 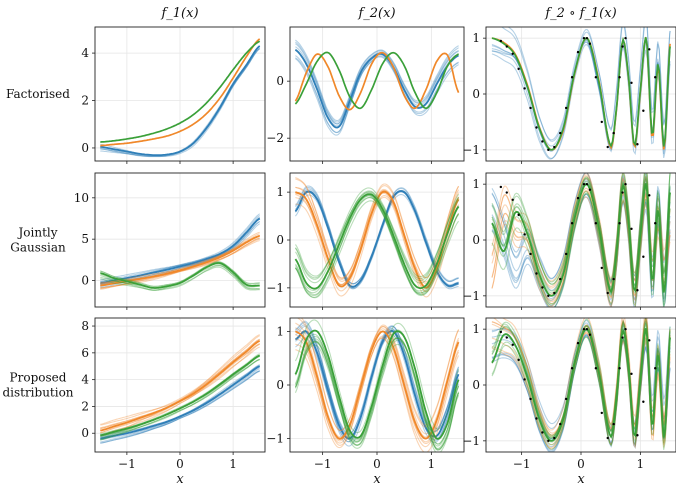 I want to click on column-title-2: f_2(x), so click(x=376, y=13).